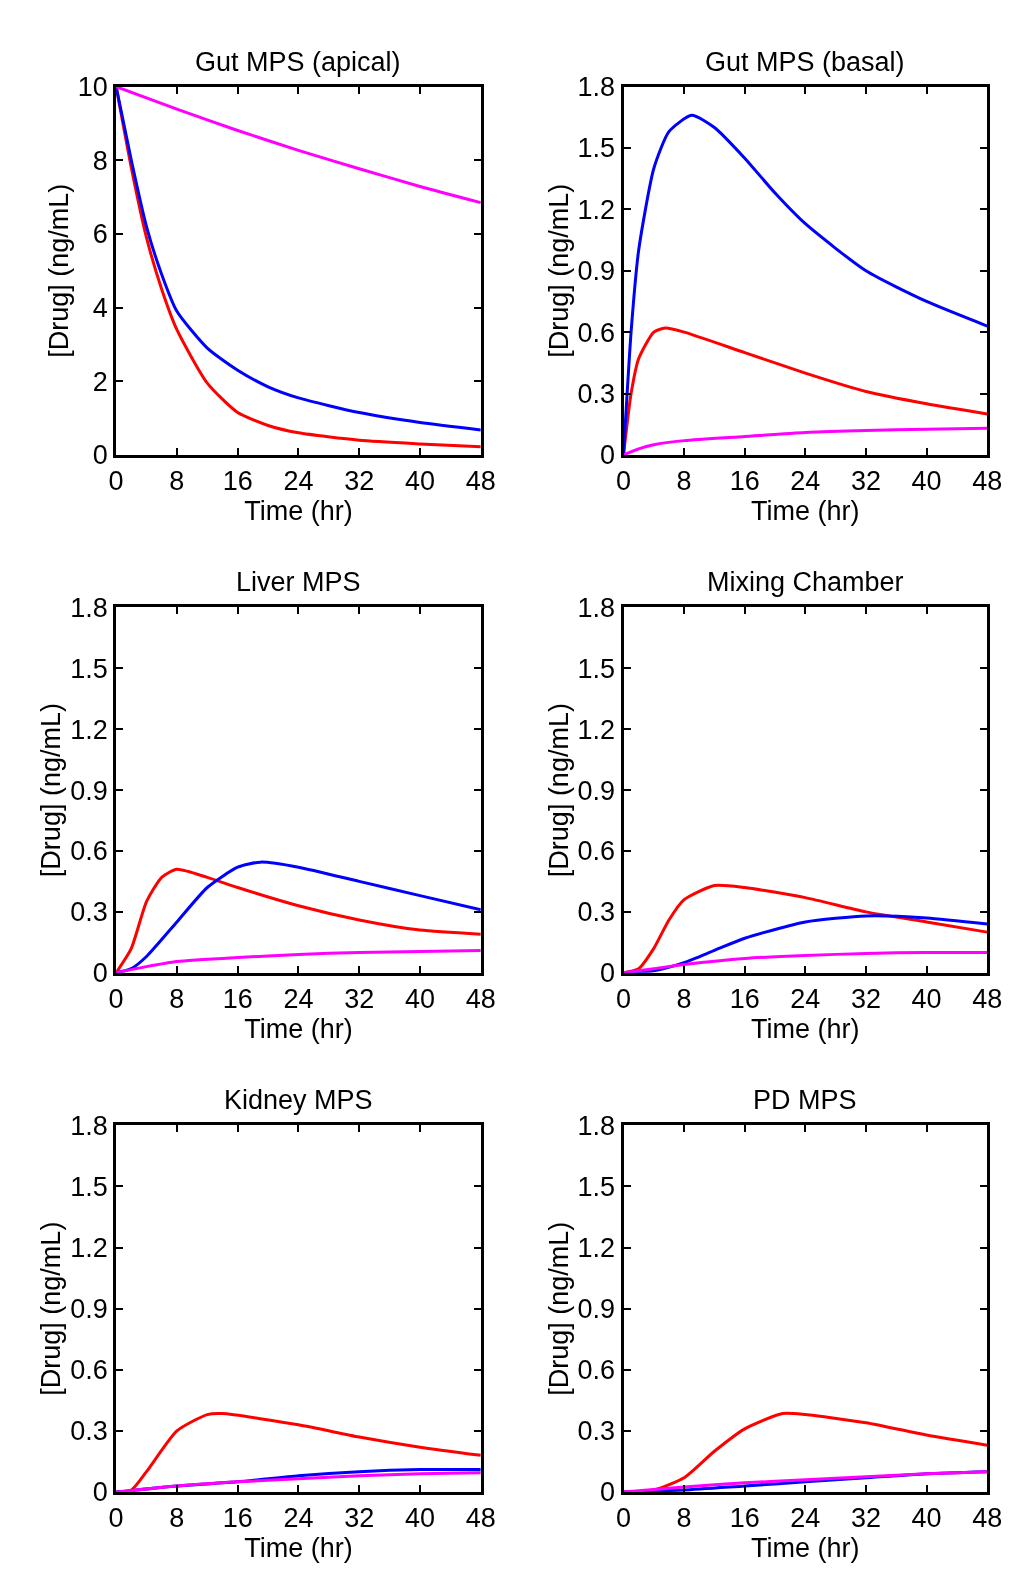  I want to click on chart-title: Liver MPS, so click(298, 582).